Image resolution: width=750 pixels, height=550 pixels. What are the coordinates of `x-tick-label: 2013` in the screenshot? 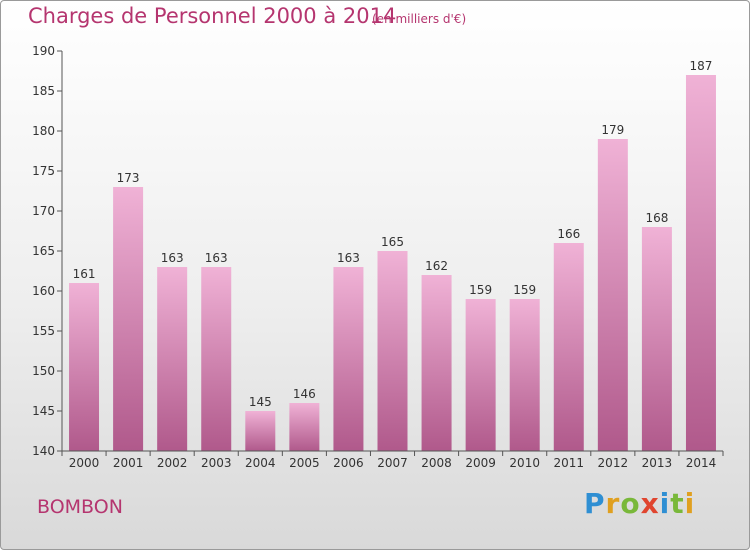 It's located at (657, 463).